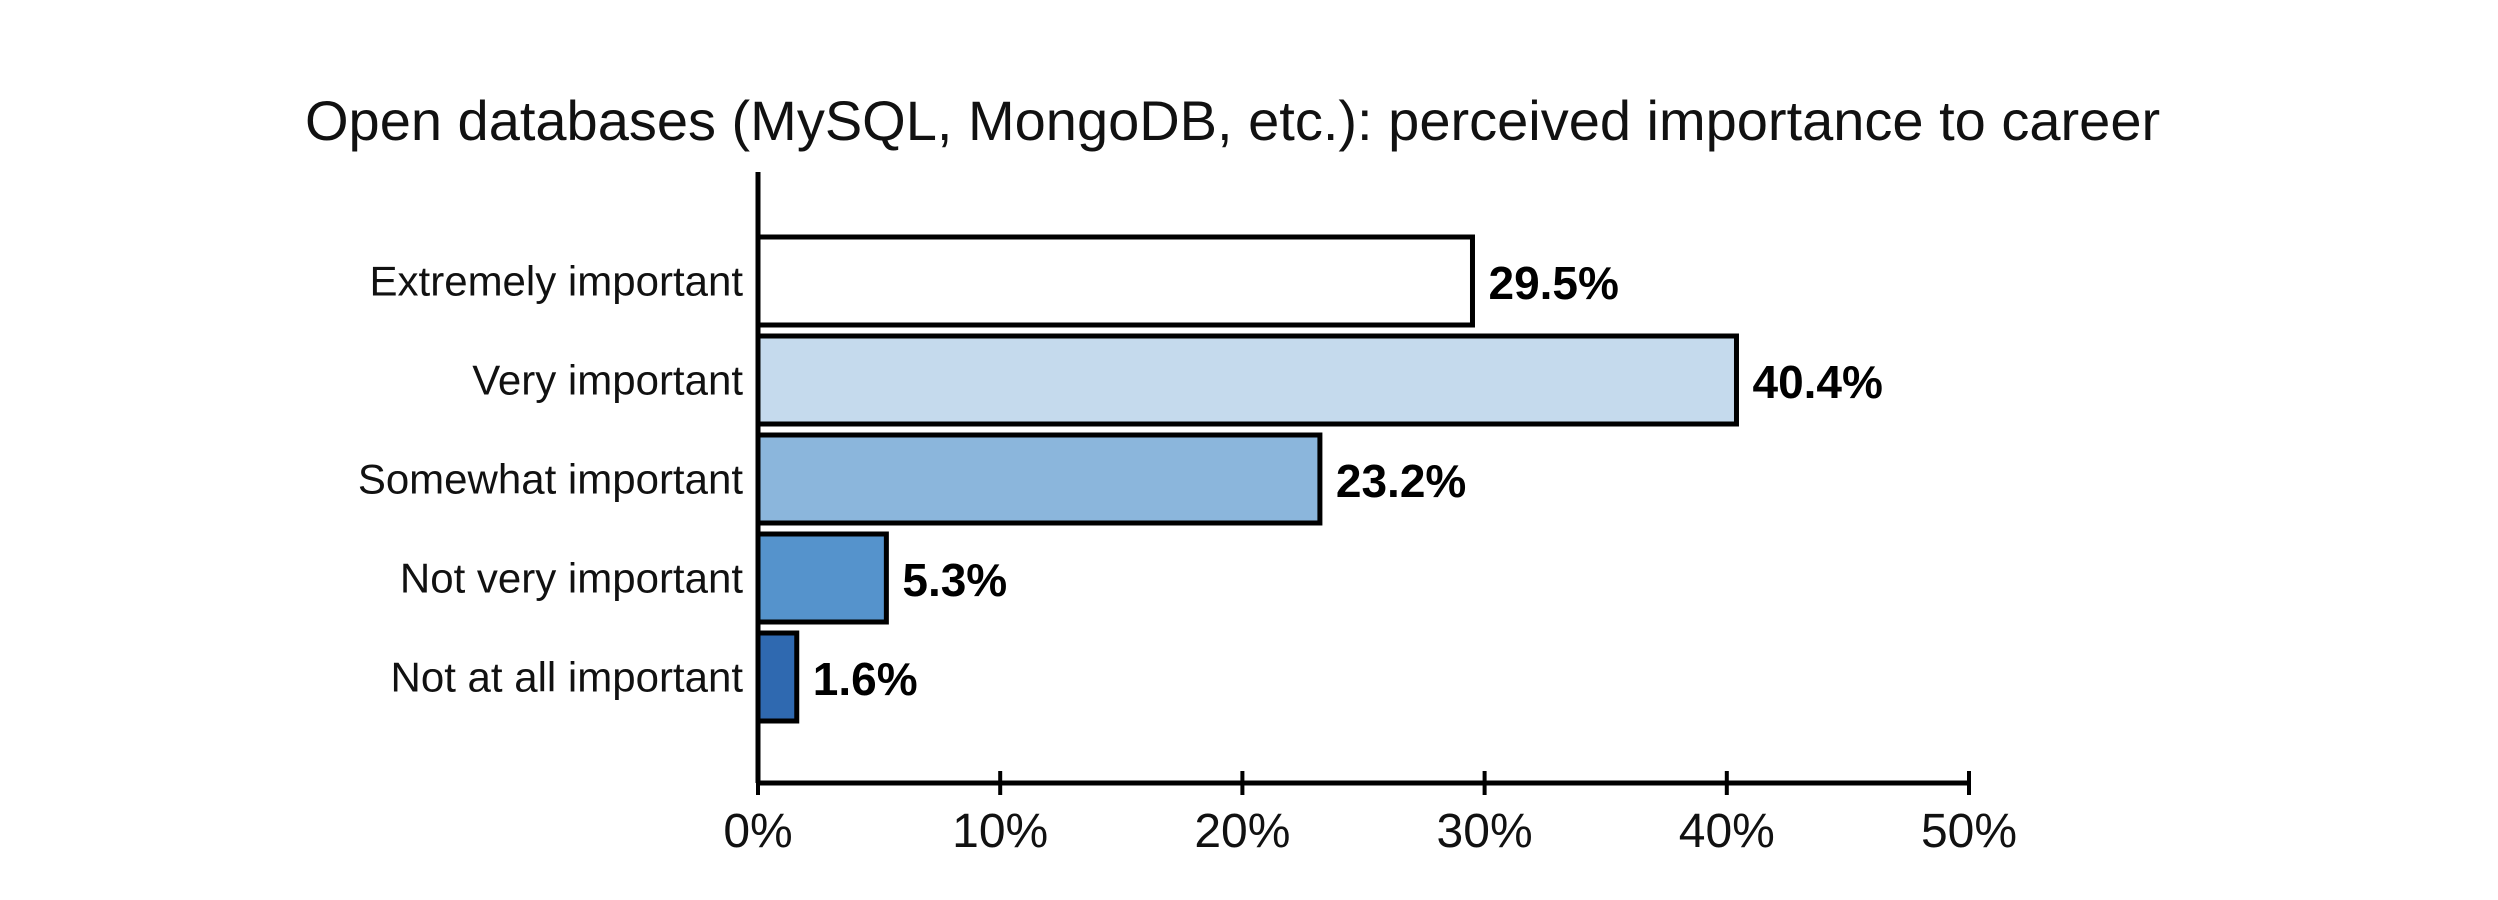 The image size is (2498, 900). I want to click on category-label-somewhat-important: Somewhat important, so click(551, 479).